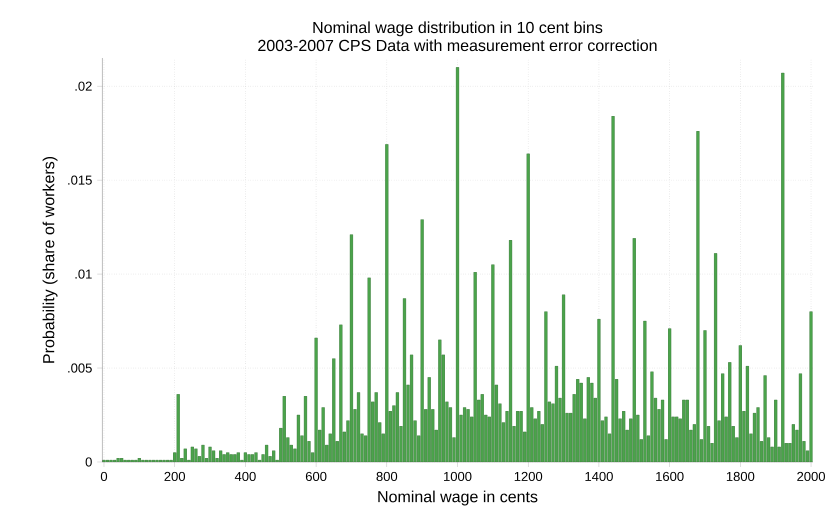  What do you see at coordinates (811, 477) in the screenshot?
I see `x-tick-label: 2000` at bounding box center [811, 477].